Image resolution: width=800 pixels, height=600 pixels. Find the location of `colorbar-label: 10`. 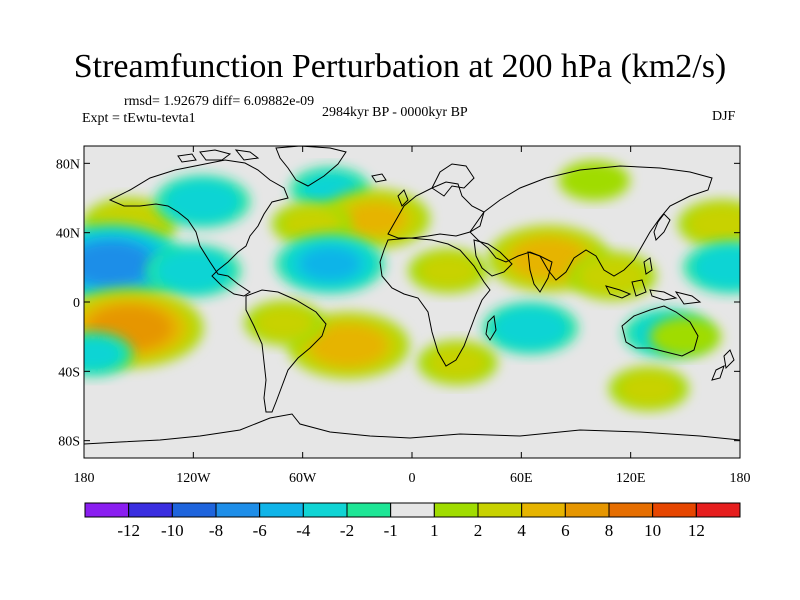

colorbar-label: 10 is located at coordinates (652, 530).